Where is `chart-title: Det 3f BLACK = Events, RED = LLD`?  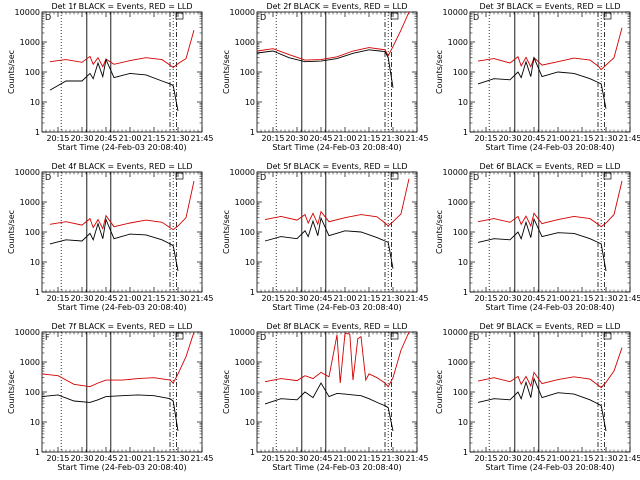
chart-title: Det 3f BLACK = Events, RED = LLD is located at coordinates (549, 6).